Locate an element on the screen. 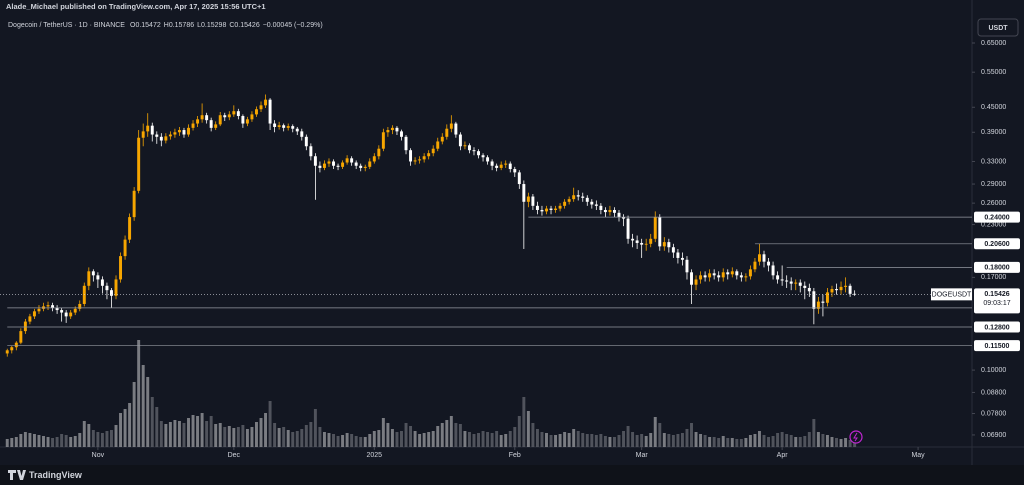 This screenshot has height=485, width=1024. y-tick-label: 0.29000 is located at coordinates (993, 184).